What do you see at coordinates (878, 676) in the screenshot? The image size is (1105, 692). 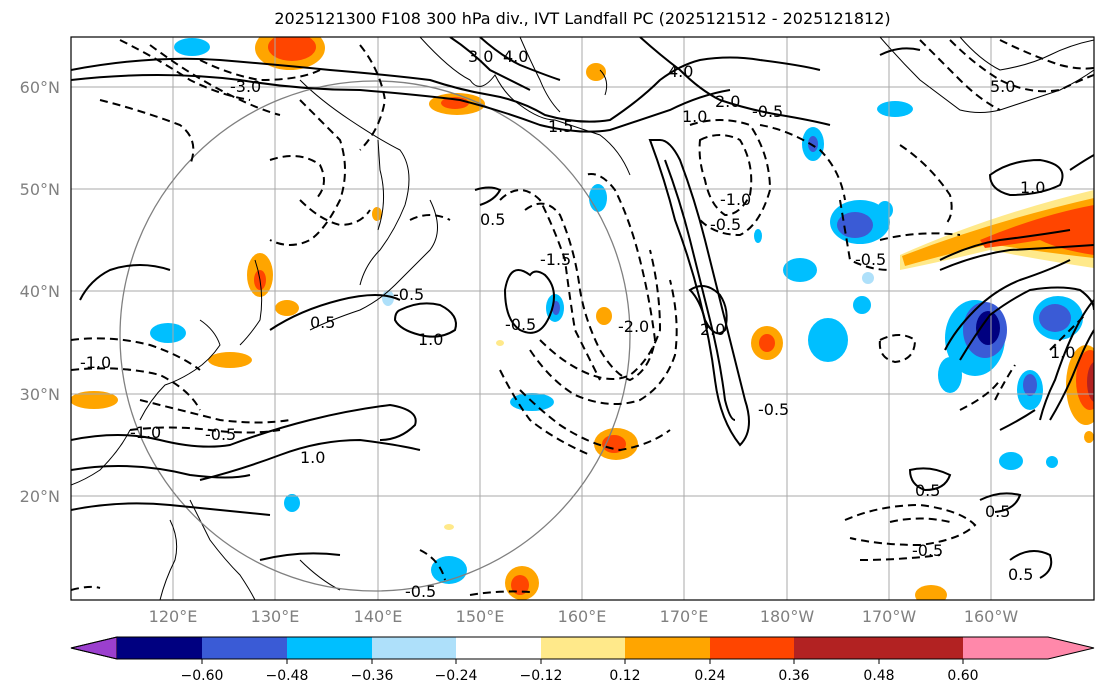 I see `colorbar-tick-label: 0.48` at bounding box center [878, 676].